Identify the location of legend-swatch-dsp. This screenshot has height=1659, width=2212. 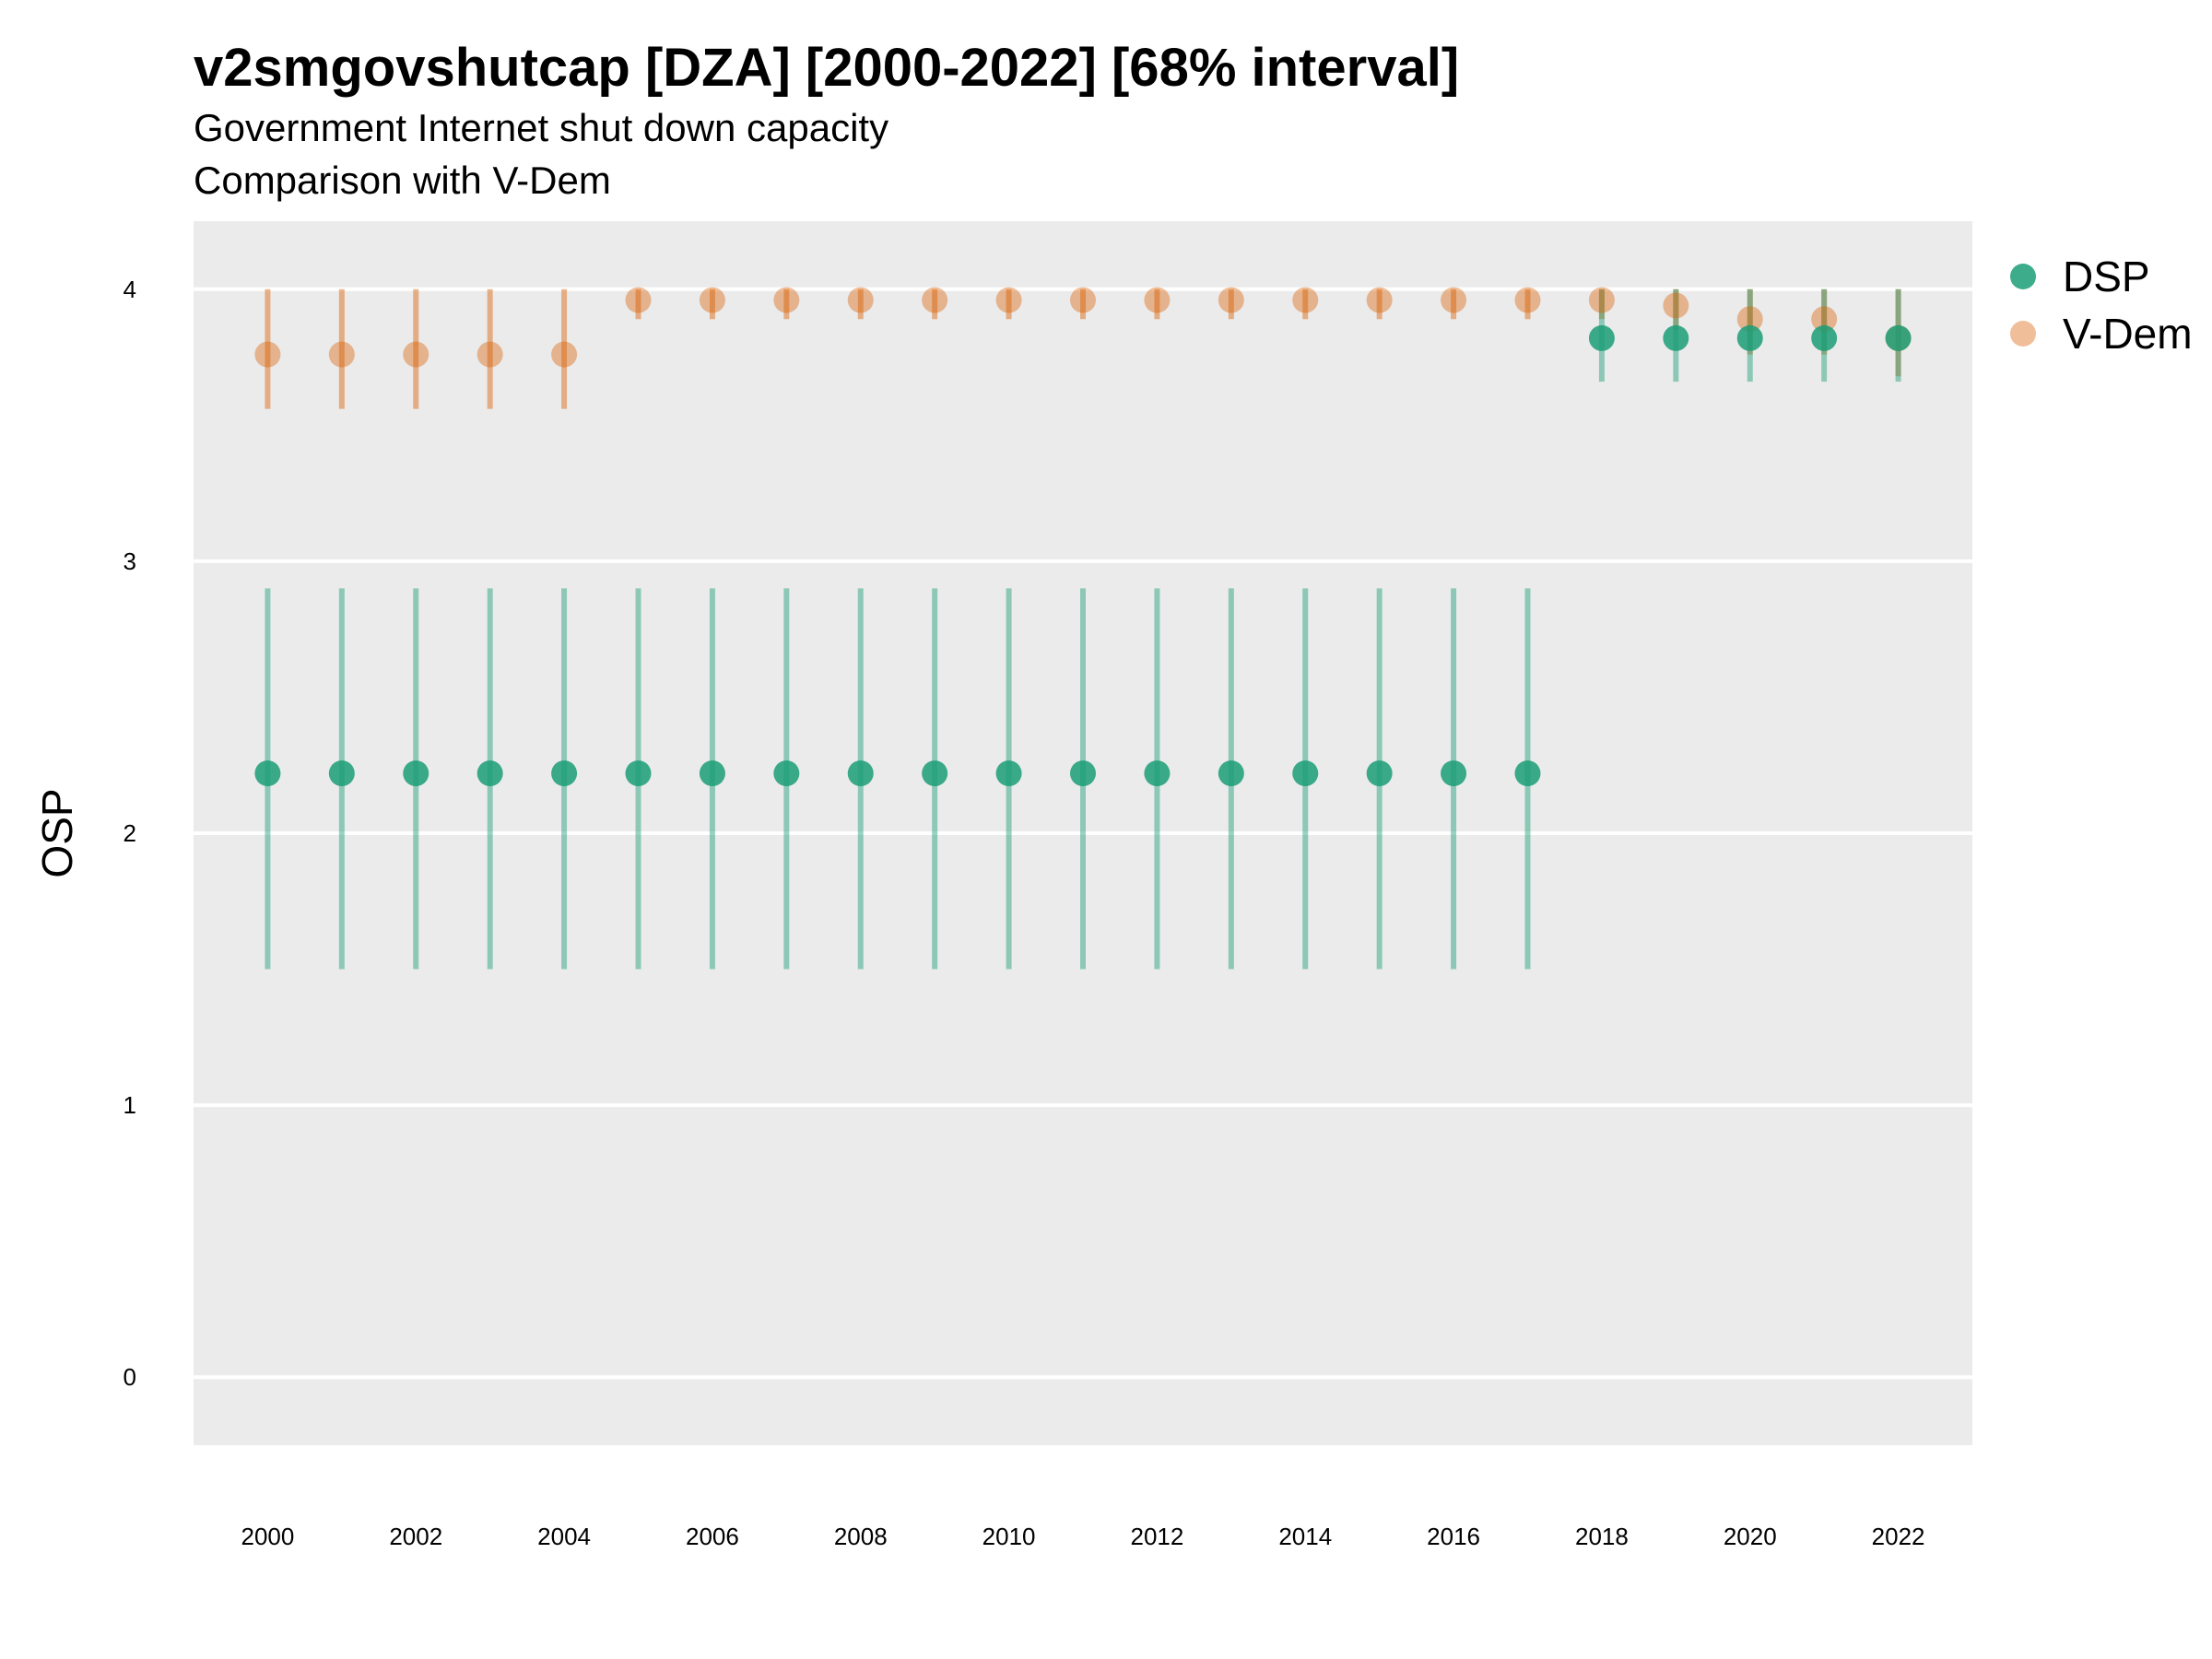
(2023, 276).